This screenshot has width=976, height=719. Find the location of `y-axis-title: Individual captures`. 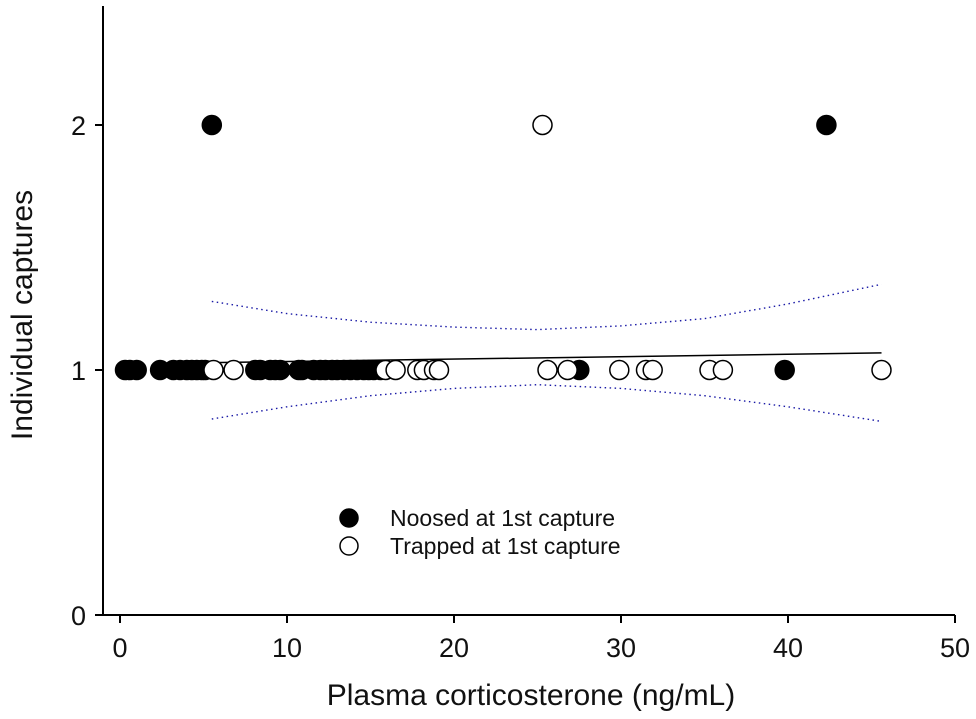

y-axis-title: Individual captures is located at coordinates (22, 315).